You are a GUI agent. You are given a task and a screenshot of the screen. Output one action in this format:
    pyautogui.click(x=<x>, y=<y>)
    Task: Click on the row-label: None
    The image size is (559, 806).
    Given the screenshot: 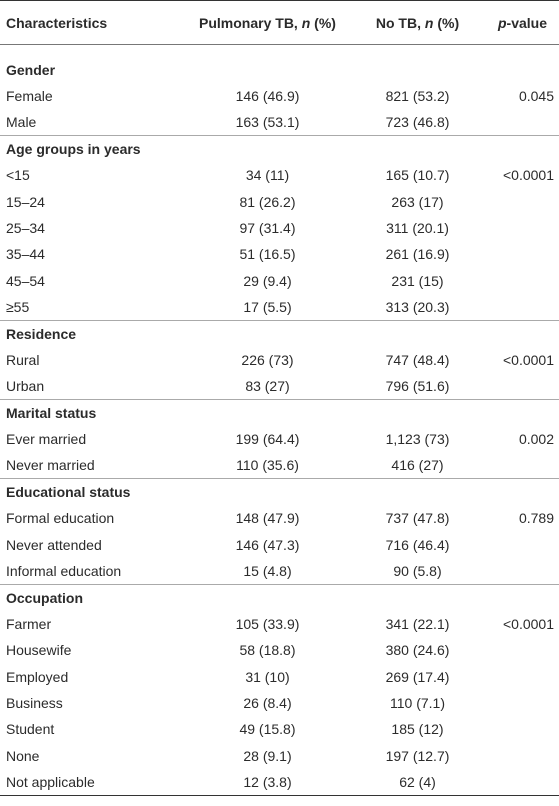 What is the action you would take?
    pyautogui.click(x=23, y=755)
    